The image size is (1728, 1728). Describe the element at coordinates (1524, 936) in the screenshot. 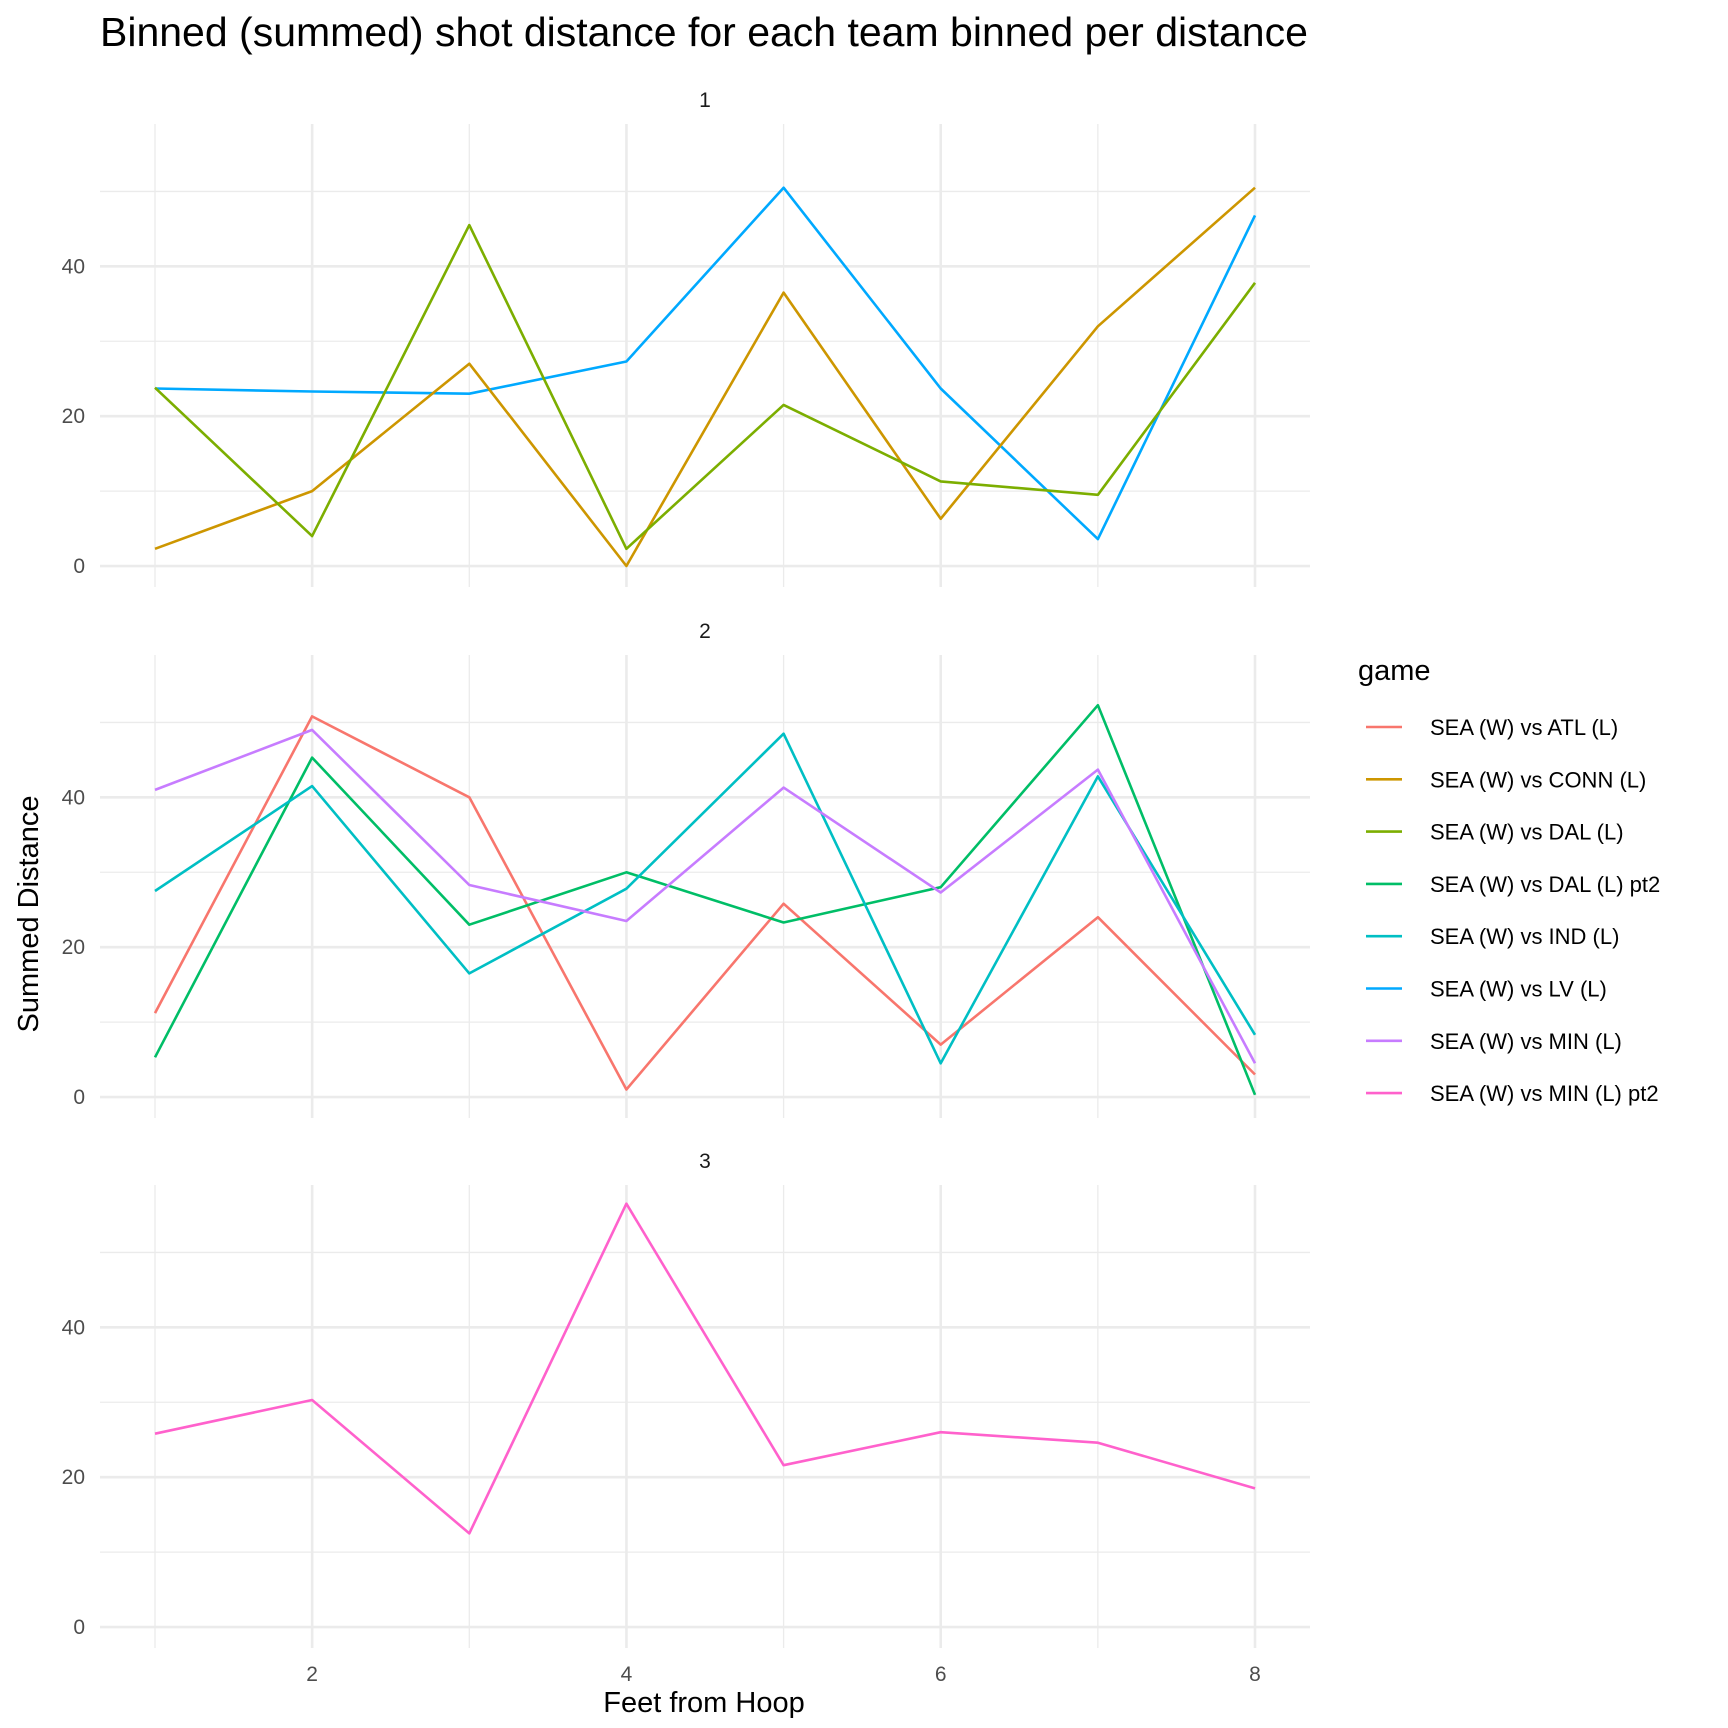

I see `legend-label: SEA (W) vs IND (L)` at that location.